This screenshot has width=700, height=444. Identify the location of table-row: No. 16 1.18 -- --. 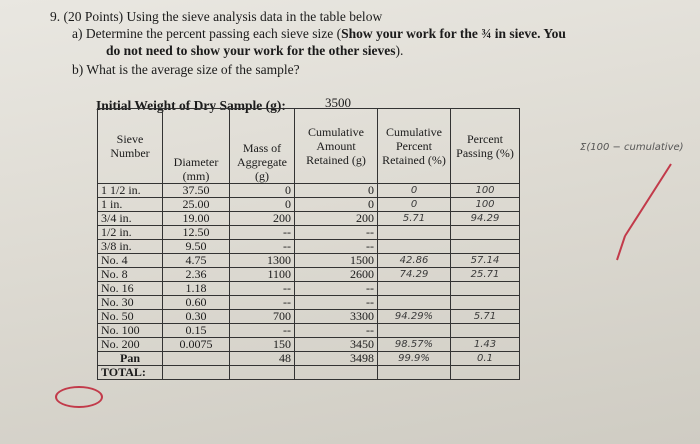
(308, 288).